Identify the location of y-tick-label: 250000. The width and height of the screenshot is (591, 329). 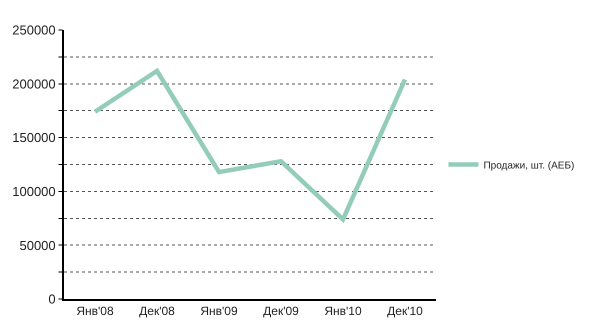
(34, 30).